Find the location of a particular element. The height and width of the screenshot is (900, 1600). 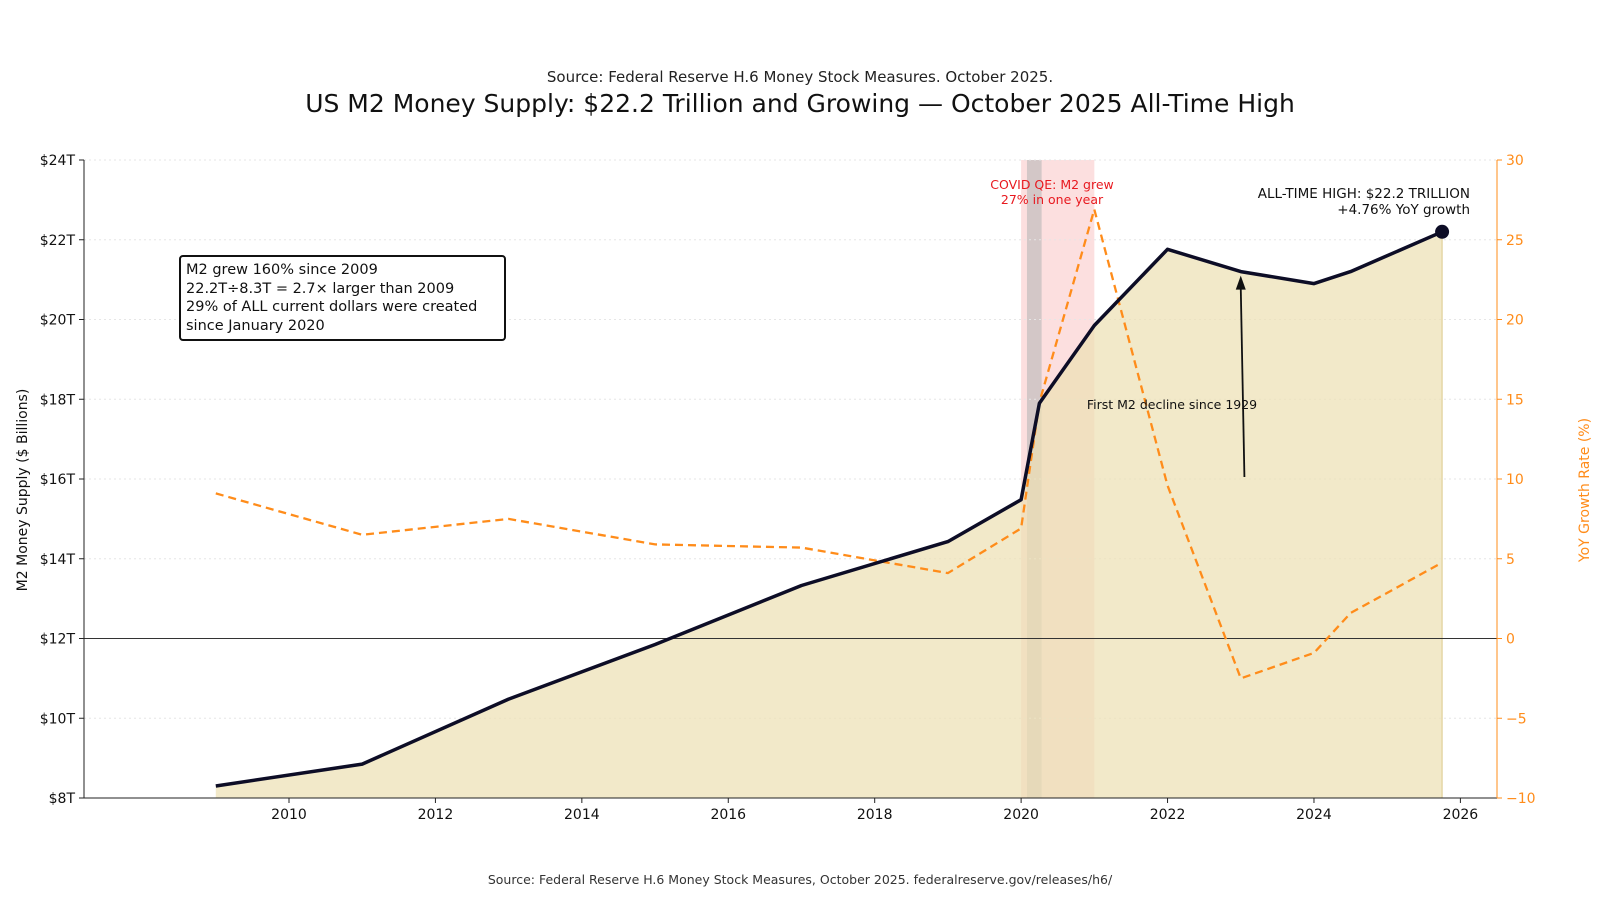

info-line: 22.2T÷8.3T = 2.7× larger than 2009 is located at coordinates (320, 288).